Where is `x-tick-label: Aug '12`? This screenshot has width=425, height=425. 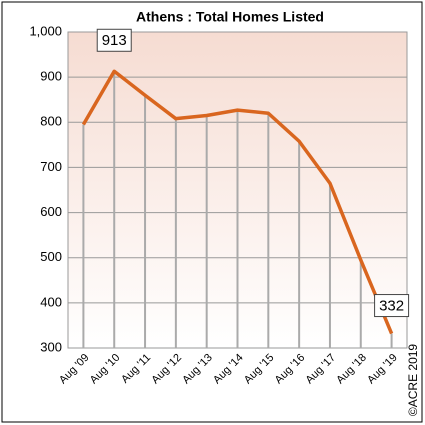 x-tick-label: Aug '12 is located at coordinates (166, 369).